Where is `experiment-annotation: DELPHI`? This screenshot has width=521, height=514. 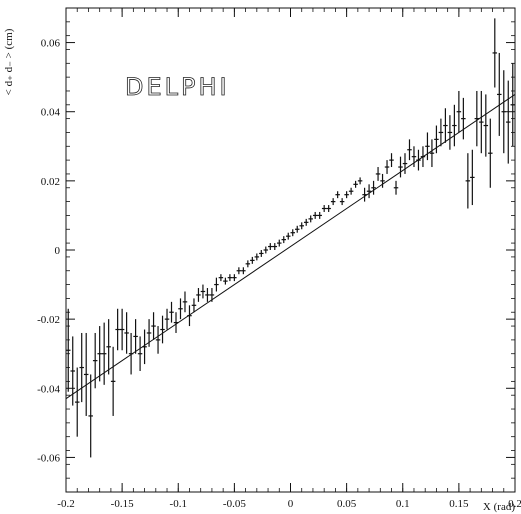
experiment-annotation: DELPHI is located at coordinates (177, 87).